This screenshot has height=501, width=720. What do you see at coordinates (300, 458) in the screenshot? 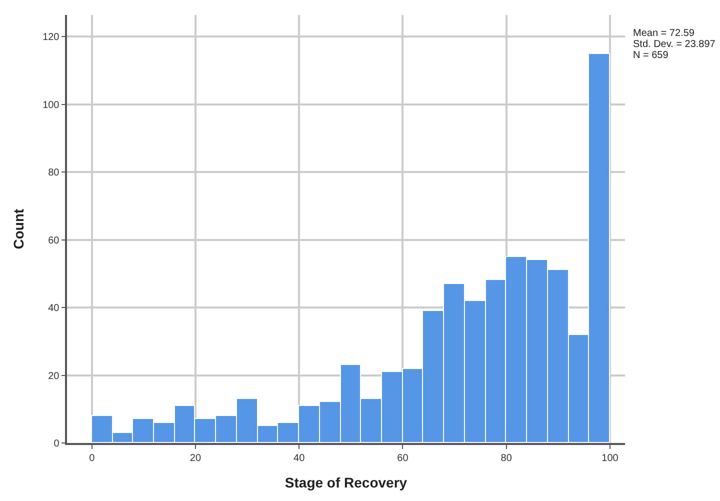
I see `x-tick-label: 40` at bounding box center [300, 458].